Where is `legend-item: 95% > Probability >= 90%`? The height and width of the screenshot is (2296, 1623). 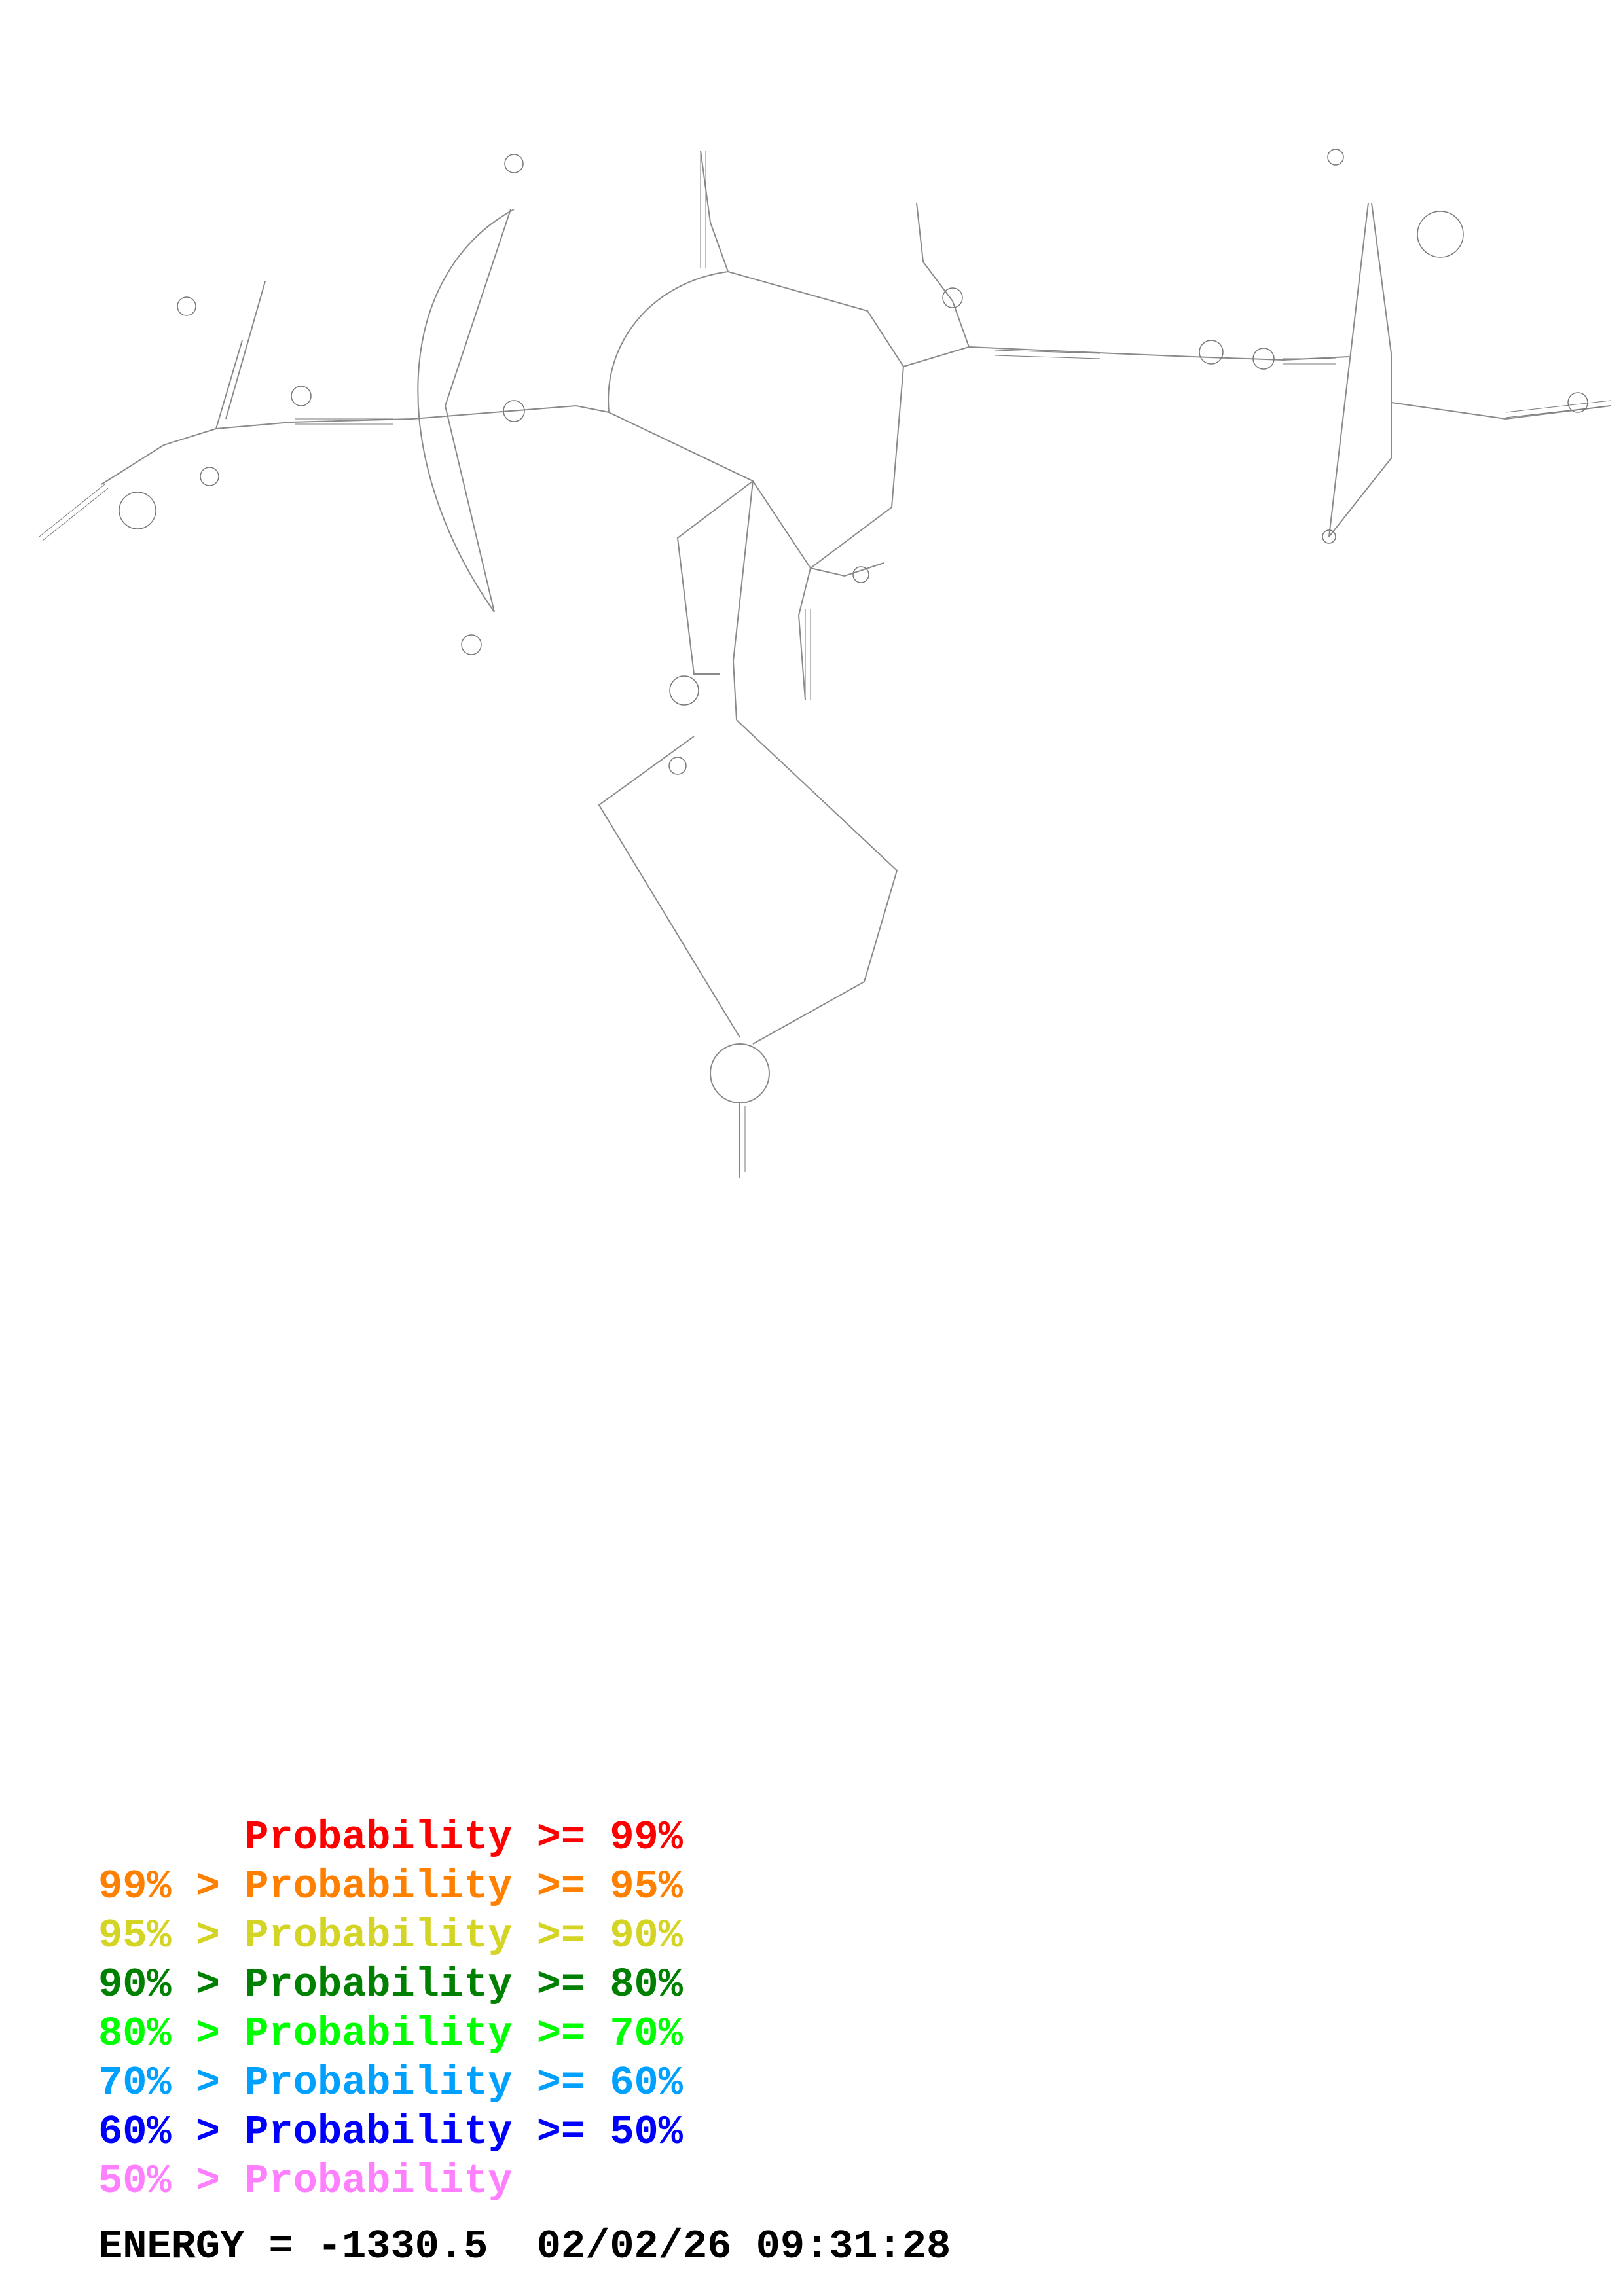
legend-item: 95% > Probability >= 90% is located at coordinates (390, 1935).